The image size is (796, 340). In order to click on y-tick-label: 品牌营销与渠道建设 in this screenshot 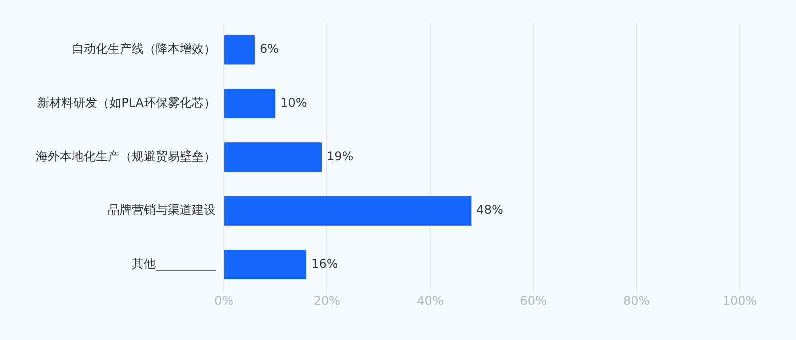, I will do `click(162, 210)`.